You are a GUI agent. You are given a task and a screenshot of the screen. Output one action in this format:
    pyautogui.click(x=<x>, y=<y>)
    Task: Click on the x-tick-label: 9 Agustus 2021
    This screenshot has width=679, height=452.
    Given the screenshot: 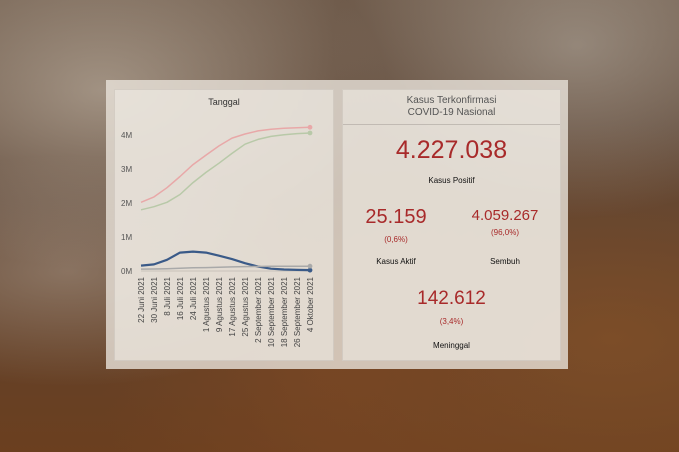 What is the action you would take?
    pyautogui.click(x=219, y=304)
    